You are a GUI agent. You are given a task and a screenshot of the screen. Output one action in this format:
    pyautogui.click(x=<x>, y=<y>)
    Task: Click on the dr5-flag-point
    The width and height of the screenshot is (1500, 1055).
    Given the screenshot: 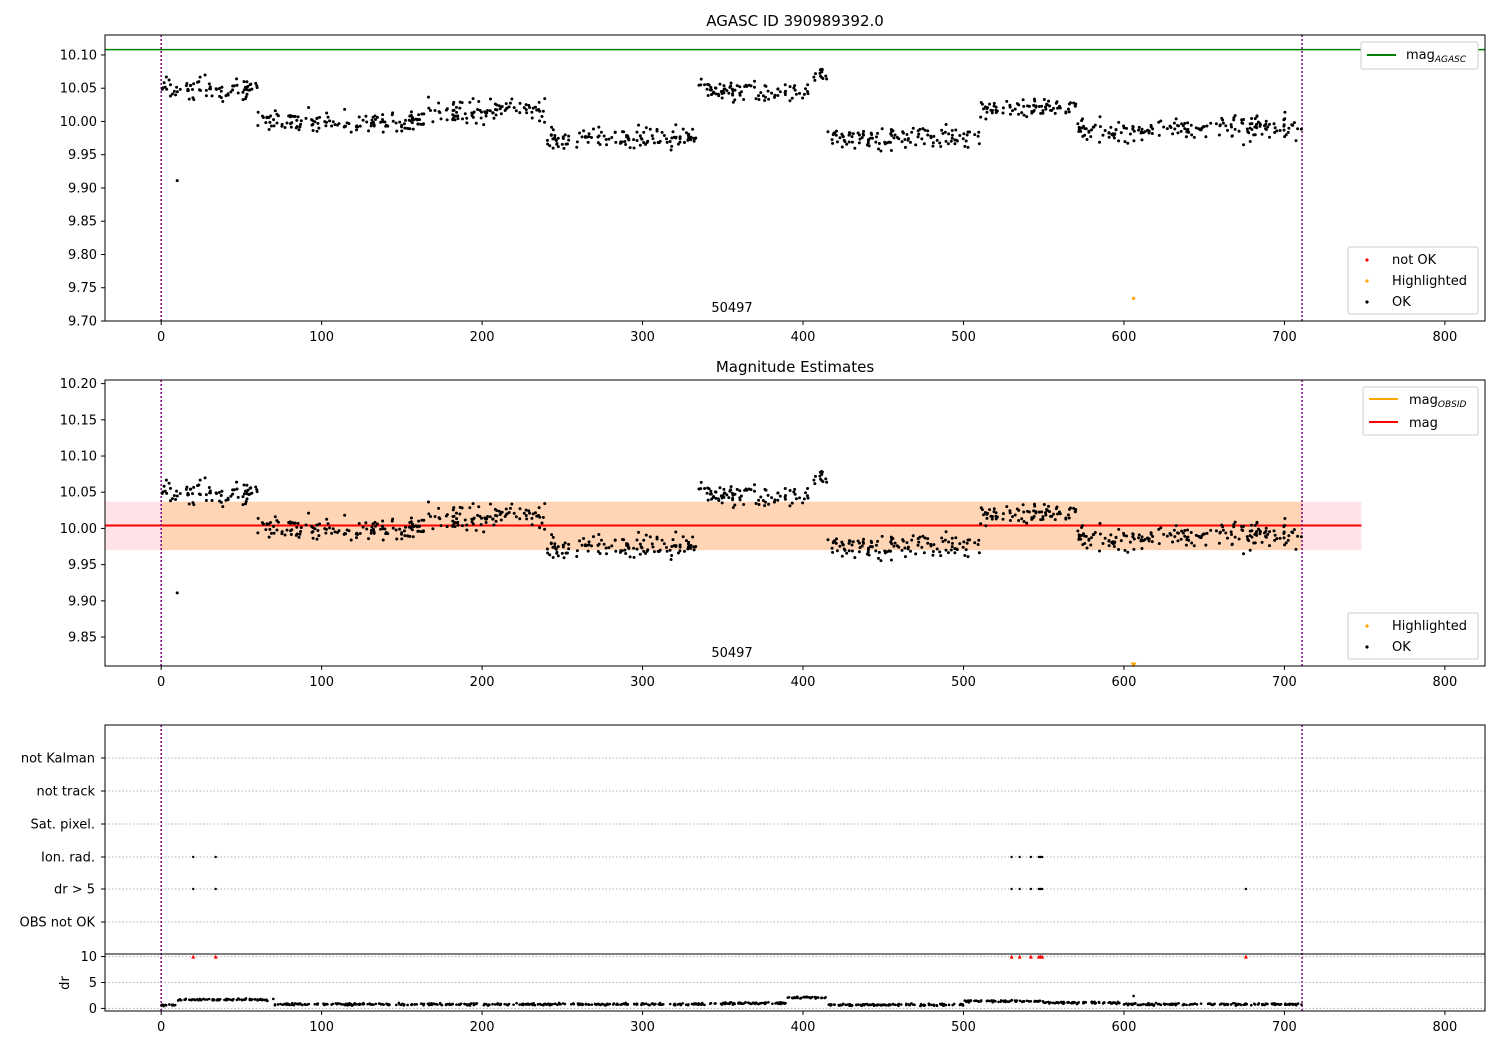 What is the action you would take?
    pyautogui.click(x=1042, y=889)
    